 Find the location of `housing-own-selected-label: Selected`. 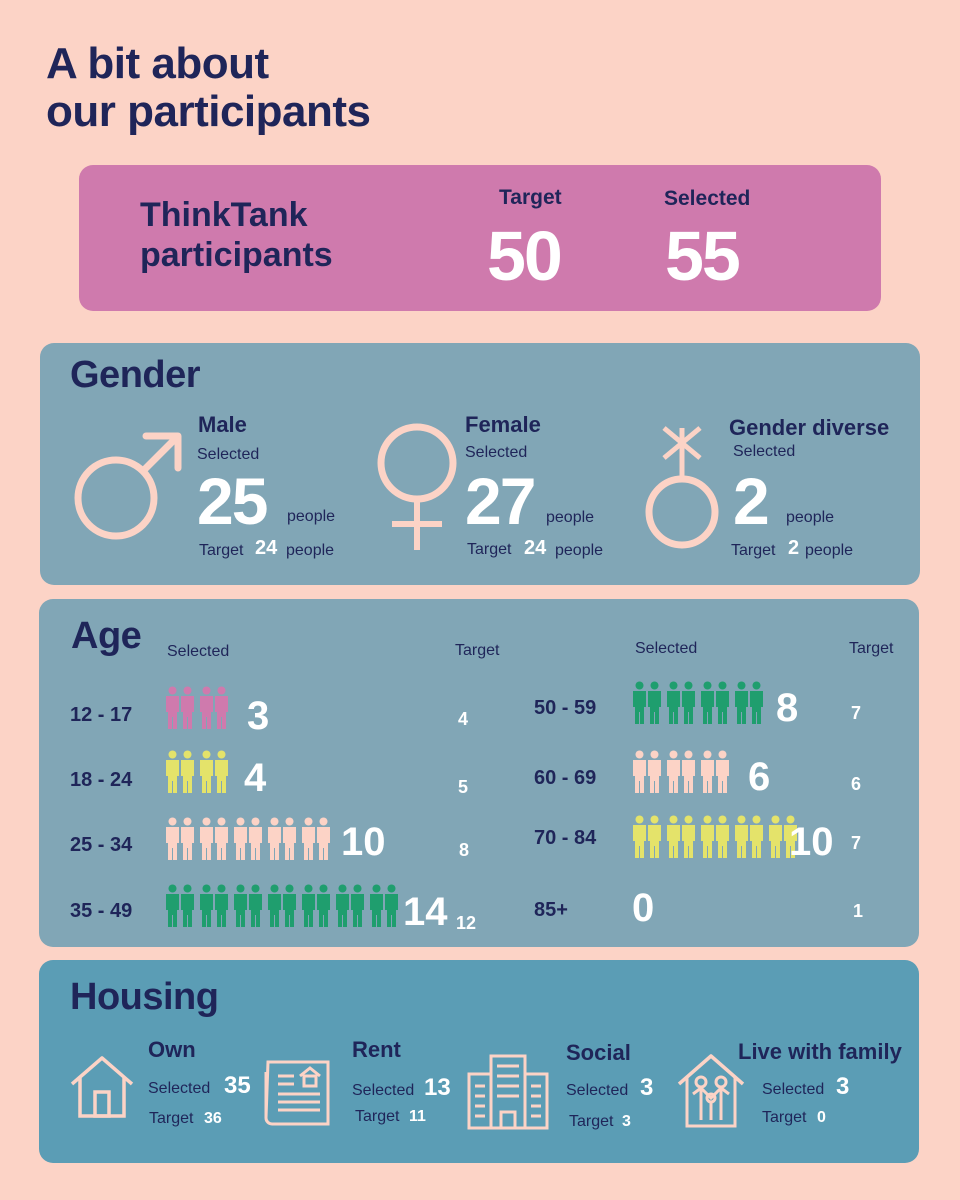

housing-own-selected-label: Selected is located at coordinates (179, 1088).